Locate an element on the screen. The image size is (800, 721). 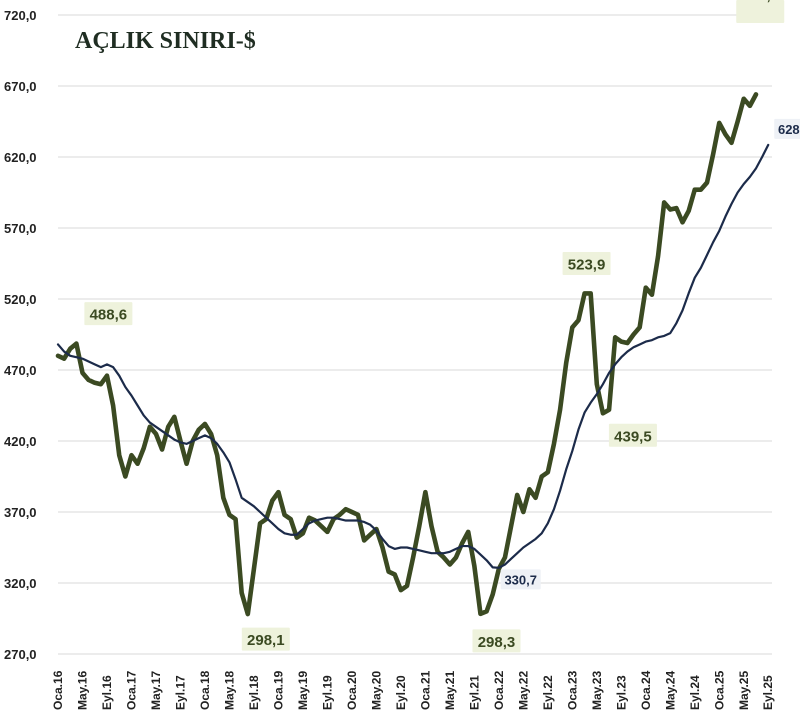
y-tick-label: 520,0 is located at coordinates (20, 299).